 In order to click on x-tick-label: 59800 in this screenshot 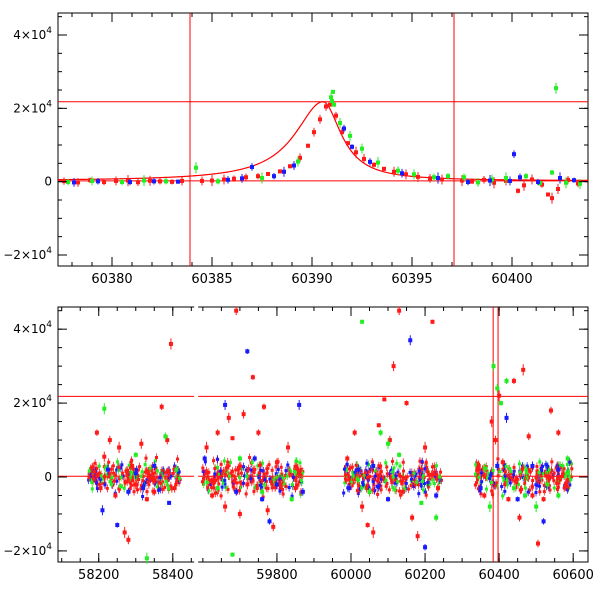, I will do `click(276, 575)`.